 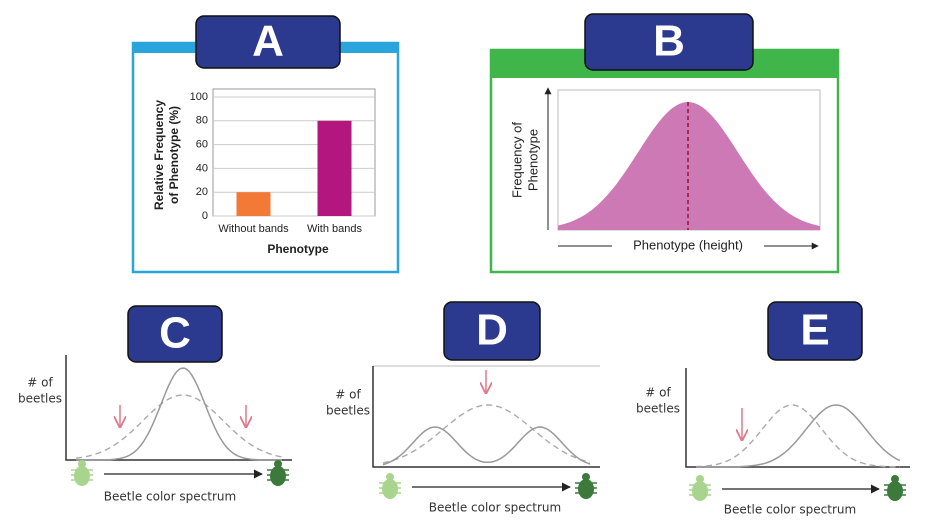 I want to click on panel-letter: B, so click(x=669, y=41).